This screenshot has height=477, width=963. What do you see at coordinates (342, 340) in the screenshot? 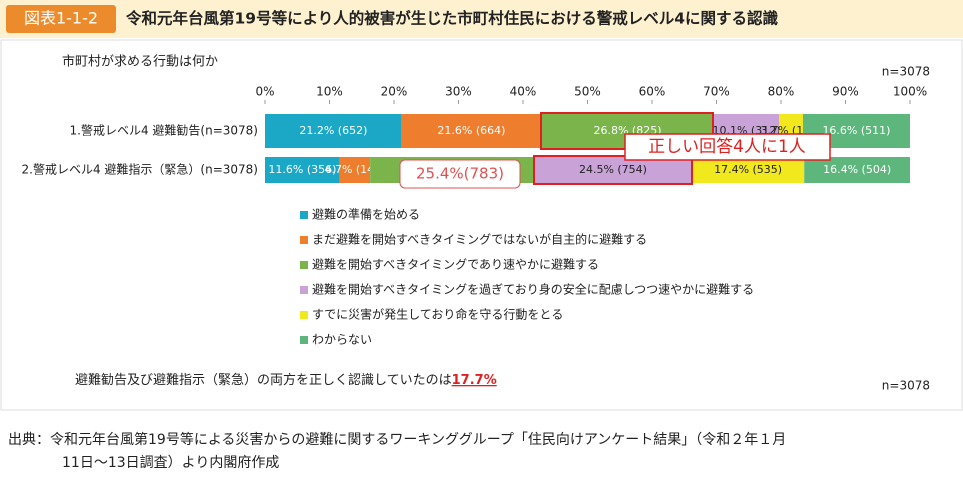
I see `legend-label: わからない` at bounding box center [342, 340].